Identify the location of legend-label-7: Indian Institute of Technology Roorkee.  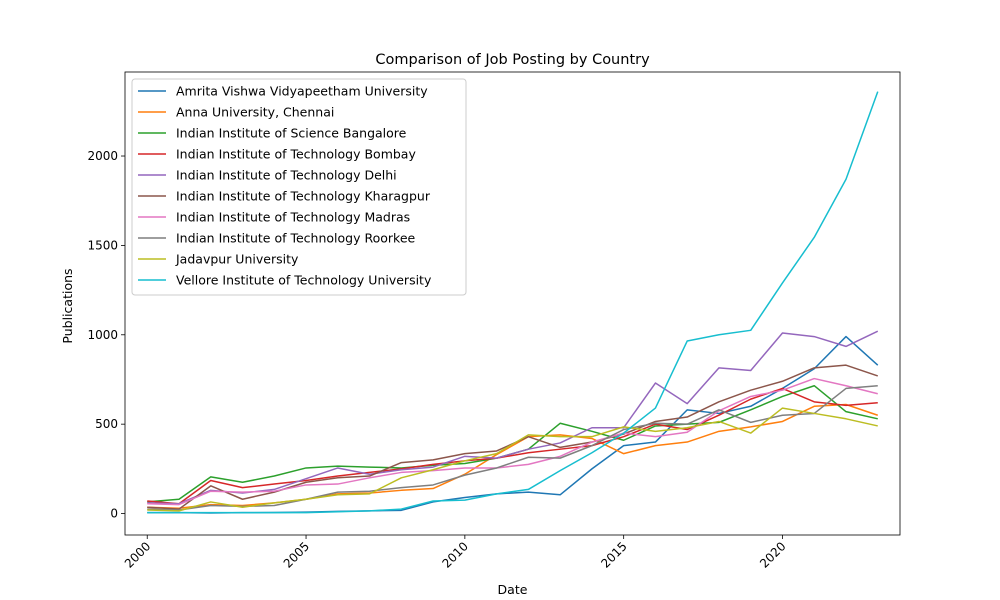
(296, 238).